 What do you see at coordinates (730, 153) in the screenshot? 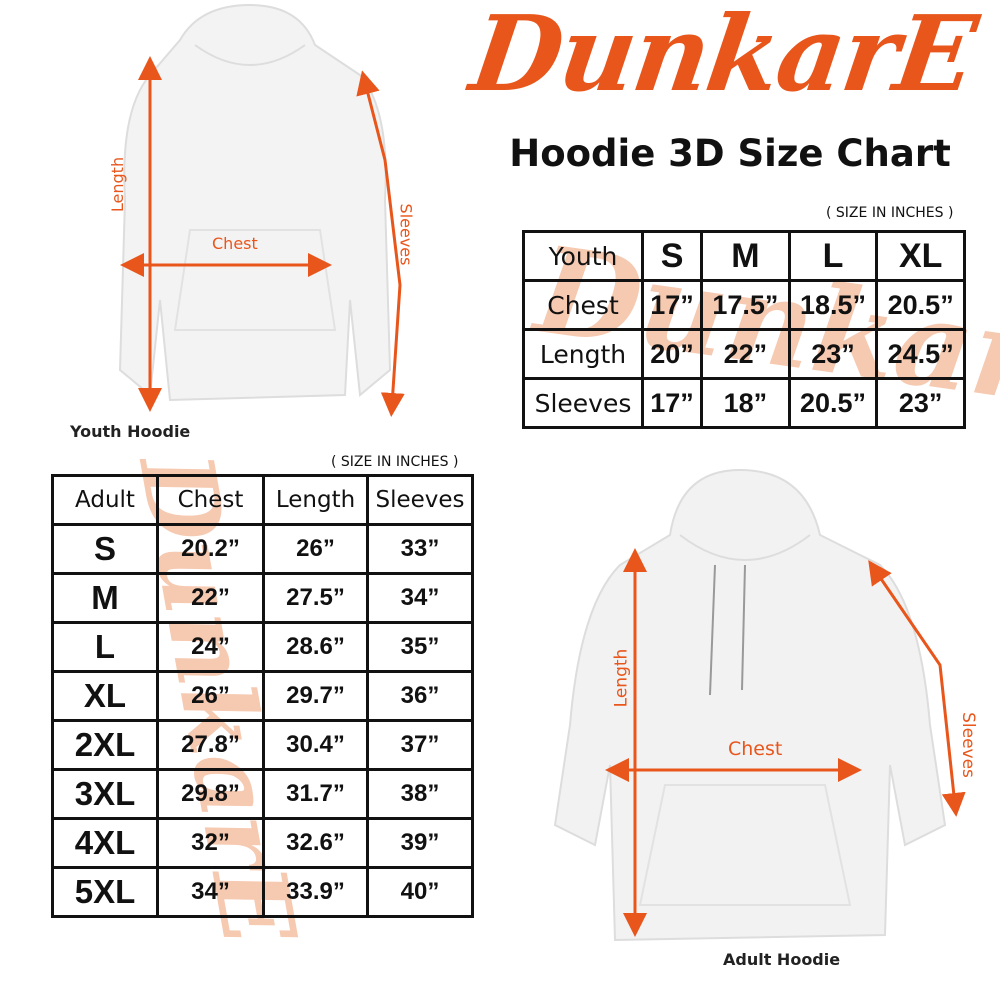
I see `page-title: Hoodie 3D Size Chart` at bounding box center [730, 153].